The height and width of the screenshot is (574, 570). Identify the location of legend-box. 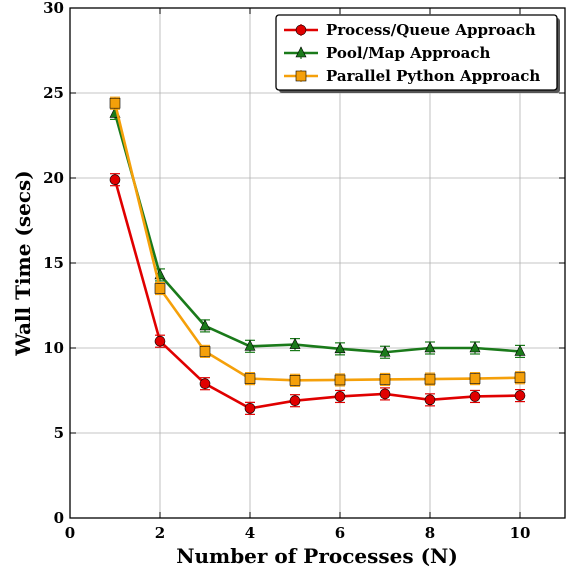
(416, 52).